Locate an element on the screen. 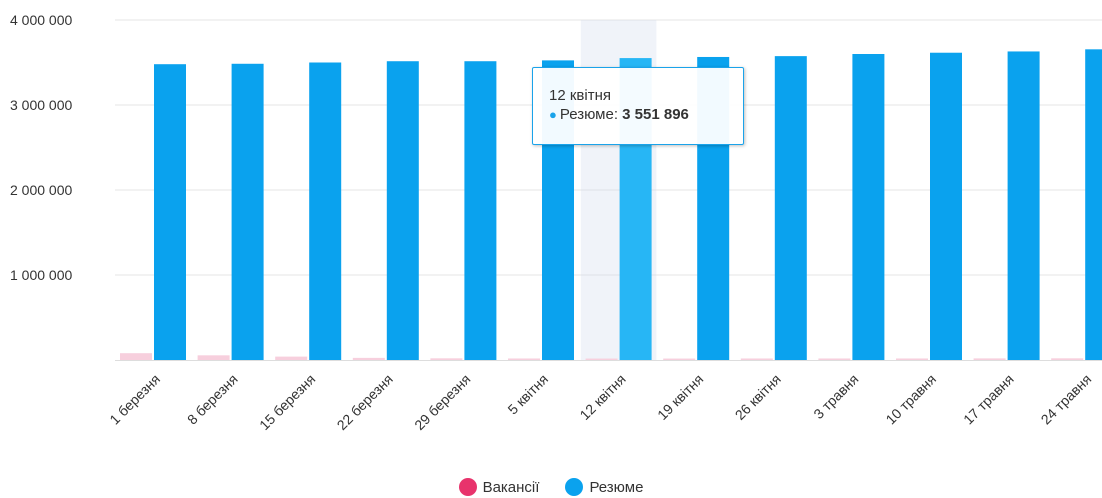 The width and height of the screenshot is (1102, 498). x-tick-label: 24 травня is located at coordinates (1066, 399).